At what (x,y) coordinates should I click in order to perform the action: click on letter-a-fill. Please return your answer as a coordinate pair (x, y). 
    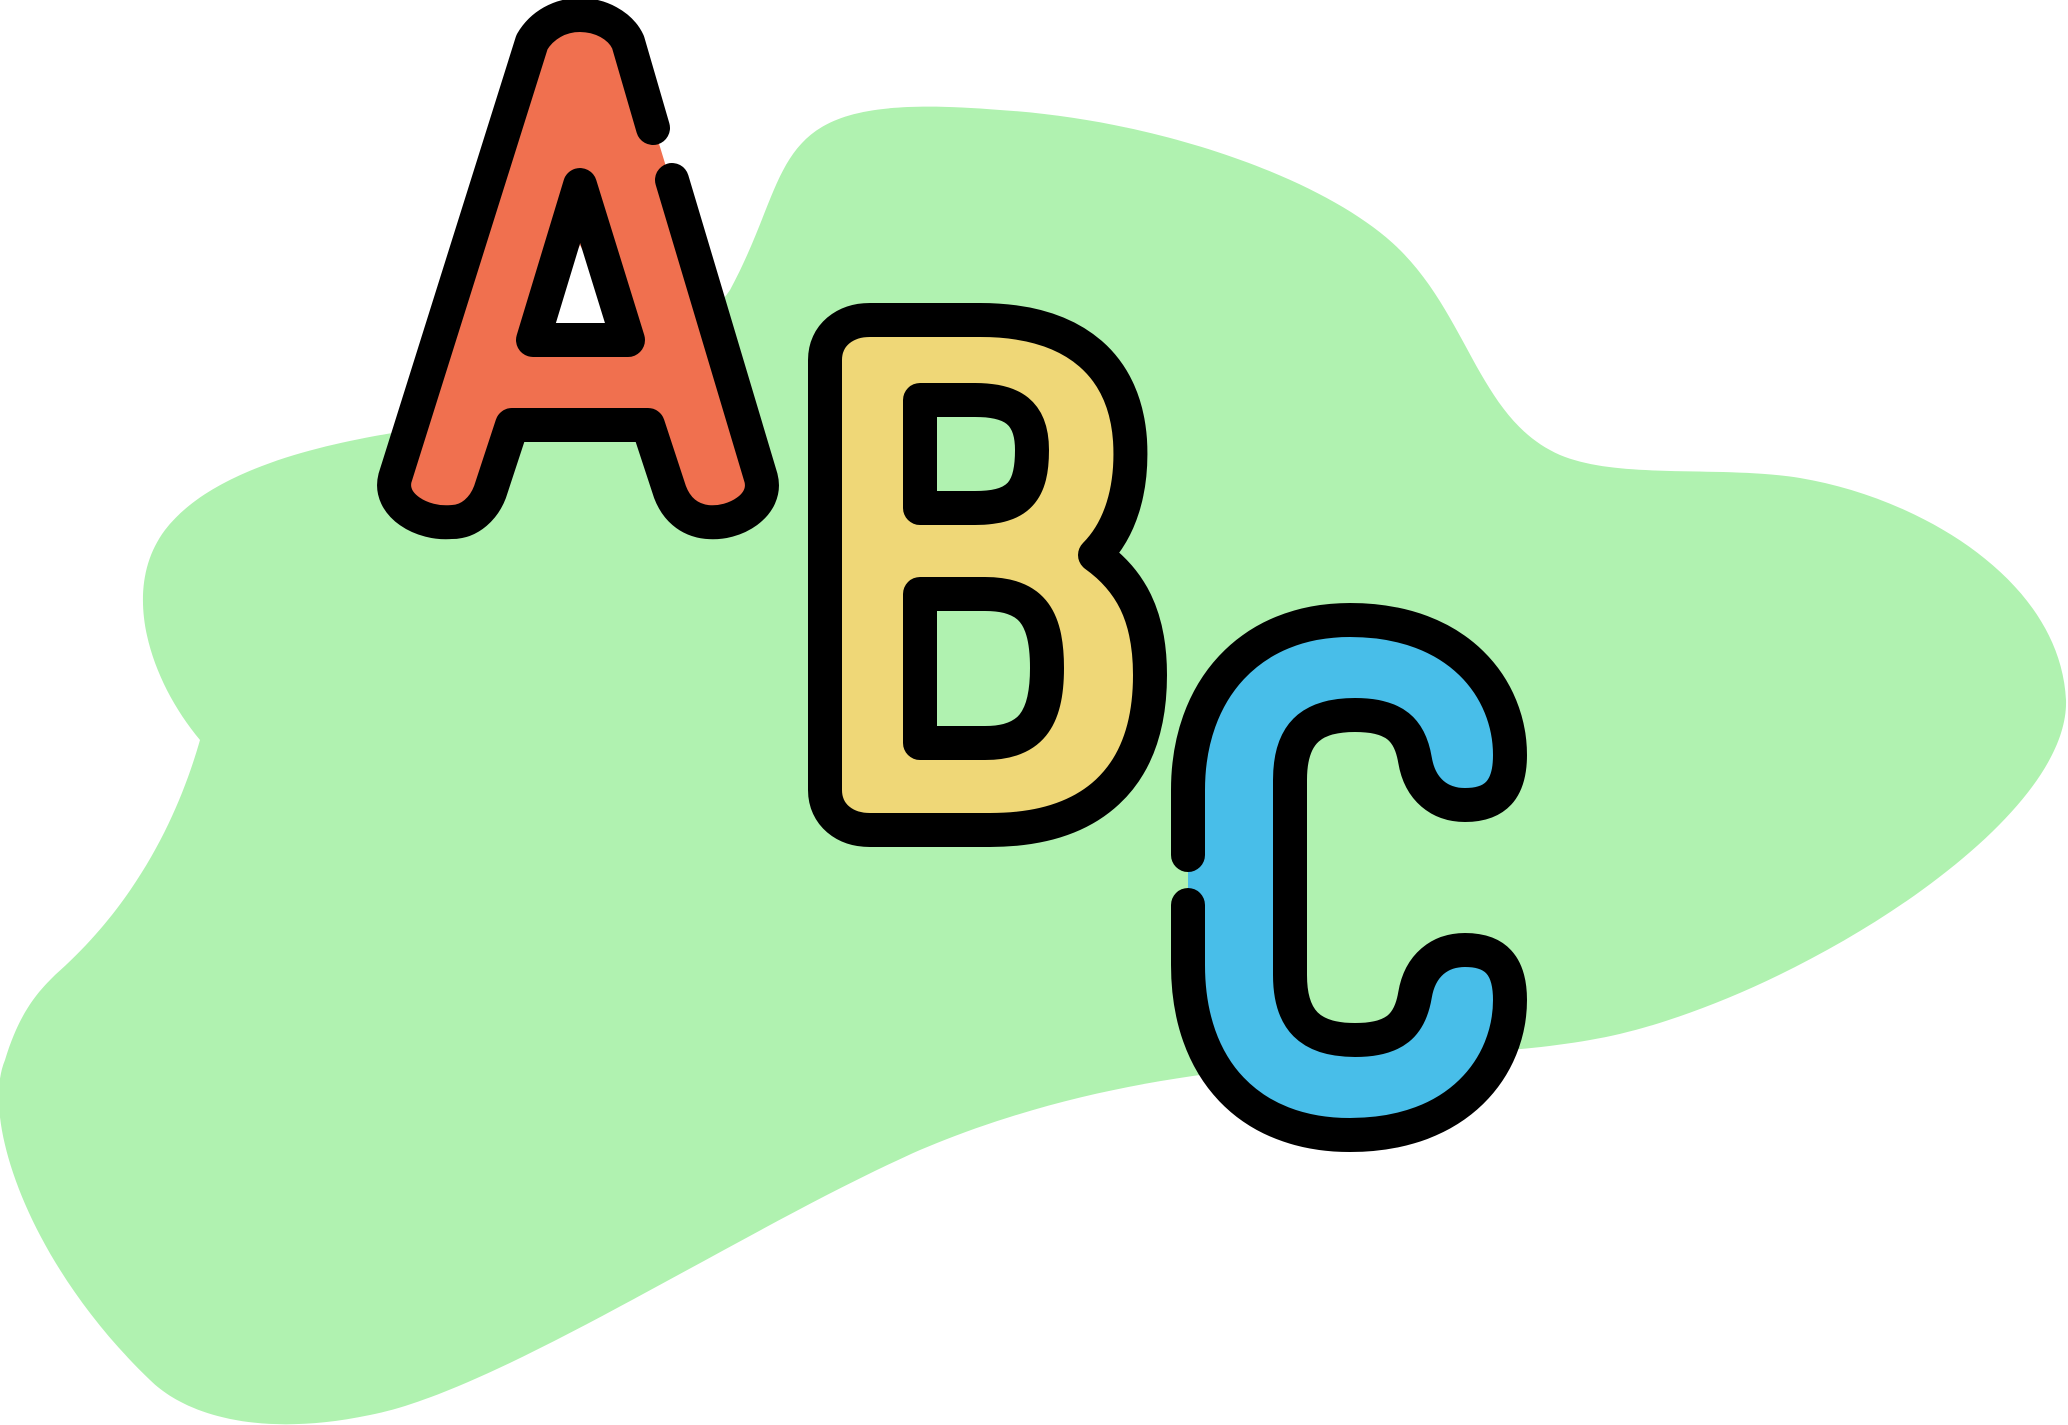
    Looking at the image, I should click on (578, 269).